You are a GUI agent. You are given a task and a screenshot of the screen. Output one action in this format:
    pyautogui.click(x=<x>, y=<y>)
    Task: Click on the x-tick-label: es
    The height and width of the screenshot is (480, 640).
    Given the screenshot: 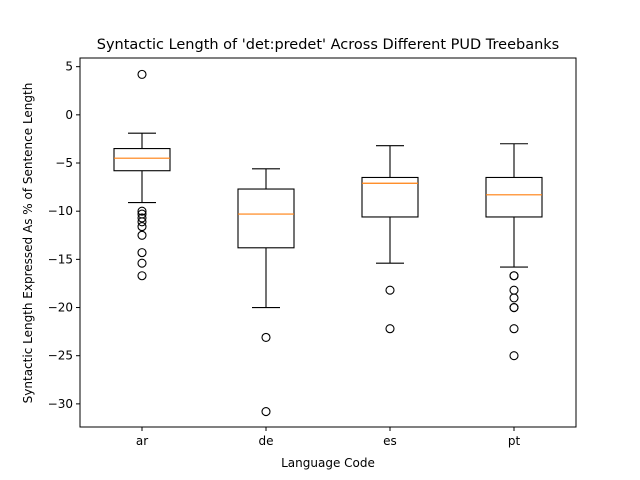 What is the action you would take?
    pyautogui.click(x=390, y=441)
    